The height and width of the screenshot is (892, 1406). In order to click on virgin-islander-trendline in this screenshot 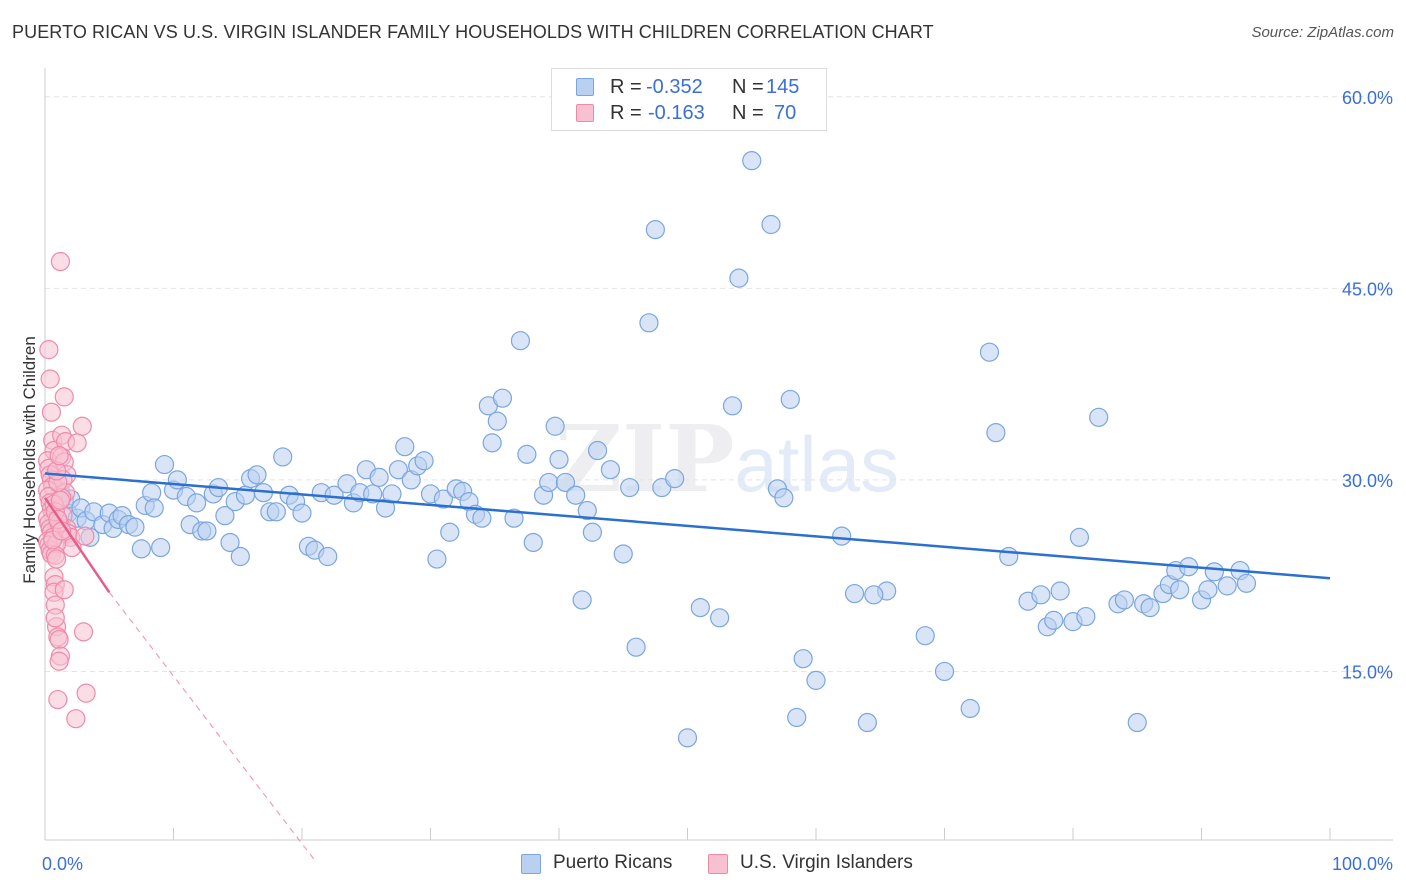, I will do `click(77, 545)`.